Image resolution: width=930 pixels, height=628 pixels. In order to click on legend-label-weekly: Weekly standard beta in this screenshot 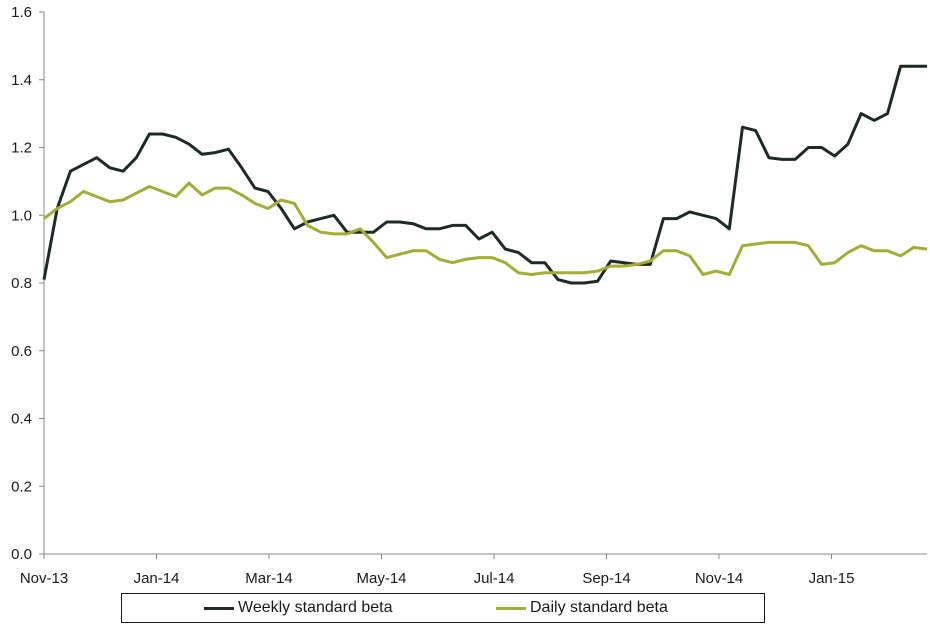, I will do `click(315, 607)`.